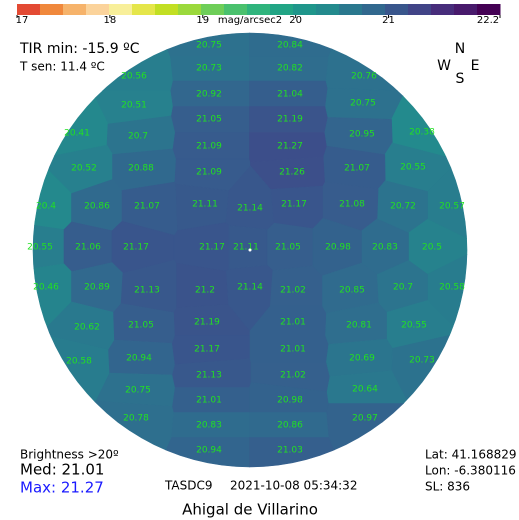 The height and width of the screenshot is (520, 519). What do you see at coordinates (136, 419) in the screenshot?
I see `reading-label: 20.78` at bounding box center [136, 419].